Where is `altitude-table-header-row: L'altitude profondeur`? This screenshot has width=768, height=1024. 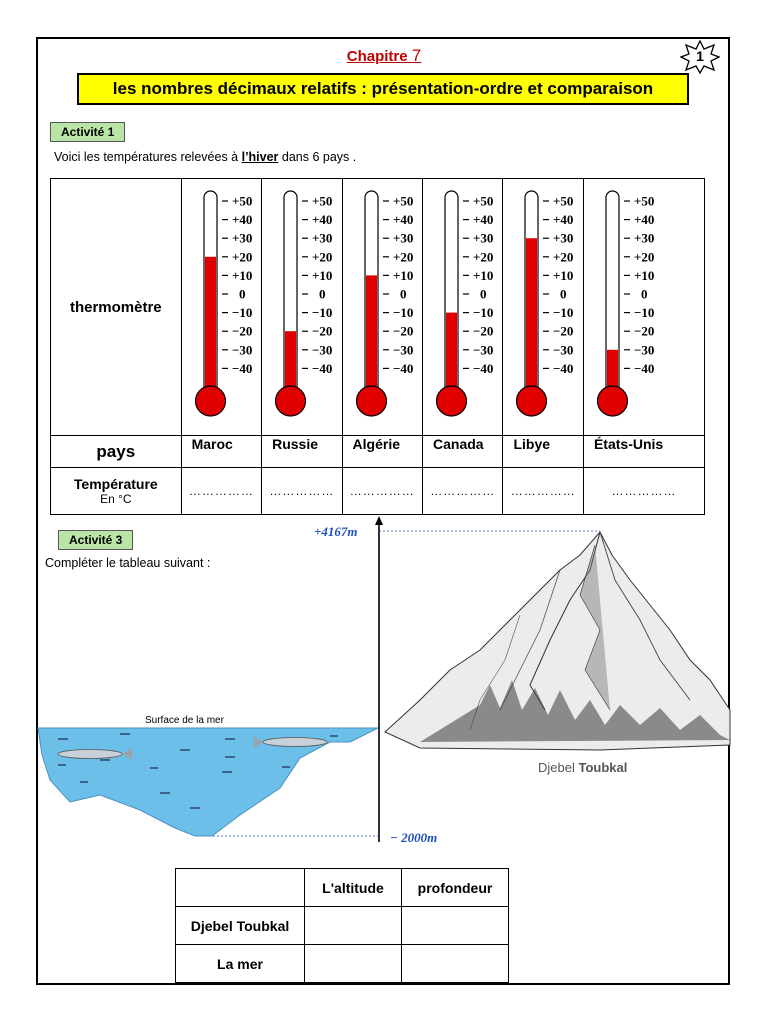
altitude-table-header-row: L'altitude profondeur is located at coordinates (342, 887).